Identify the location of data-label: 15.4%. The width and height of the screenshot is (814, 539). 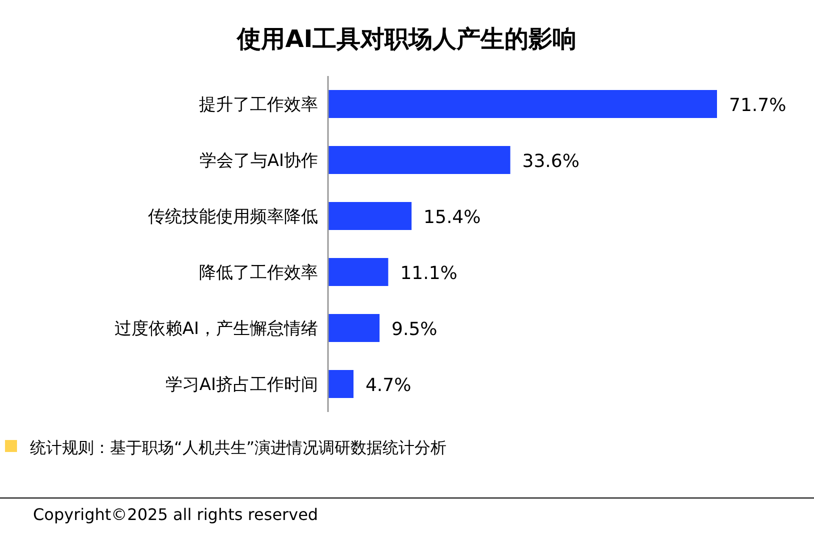
(452, 217).